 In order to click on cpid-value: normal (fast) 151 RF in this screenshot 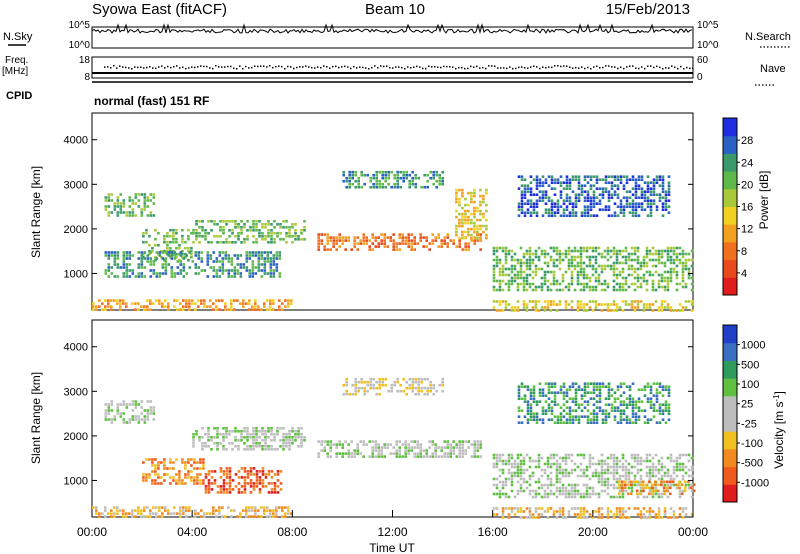, I will do `click(151, 101)`.